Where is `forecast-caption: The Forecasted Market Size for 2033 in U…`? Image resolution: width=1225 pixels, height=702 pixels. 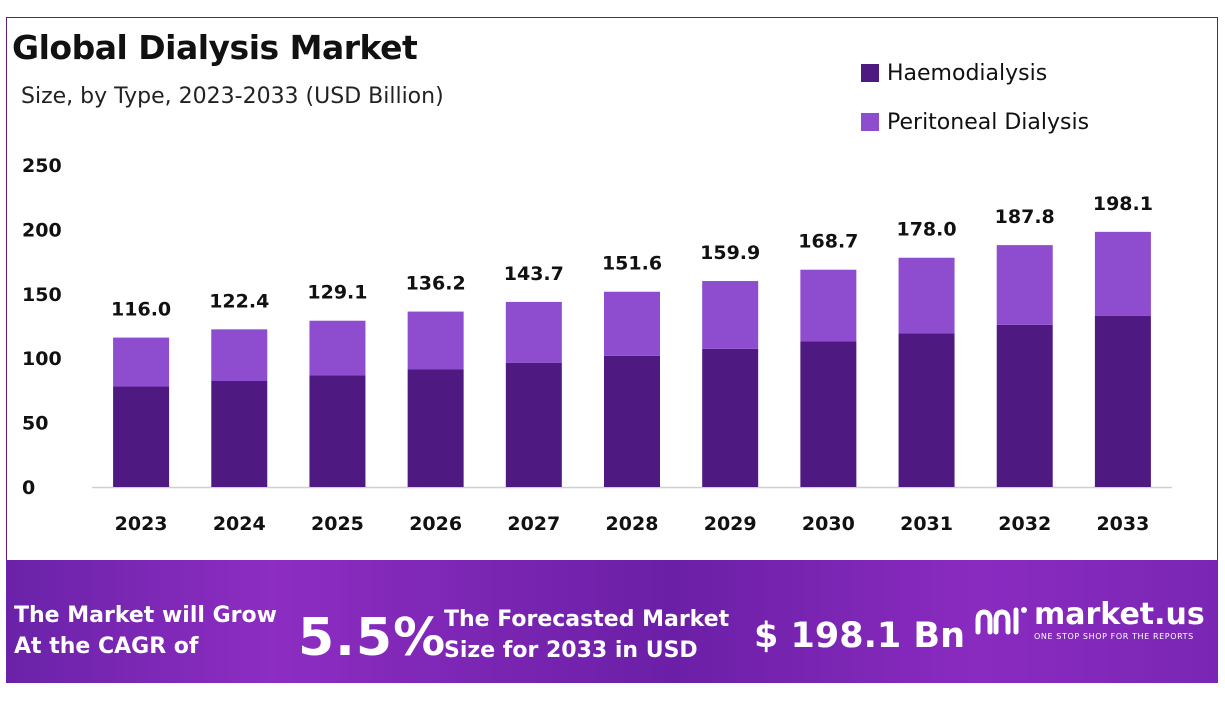 forecast-caption: The Forecasted Market Size for 2033 in U… is located at coordinates (586, 635).